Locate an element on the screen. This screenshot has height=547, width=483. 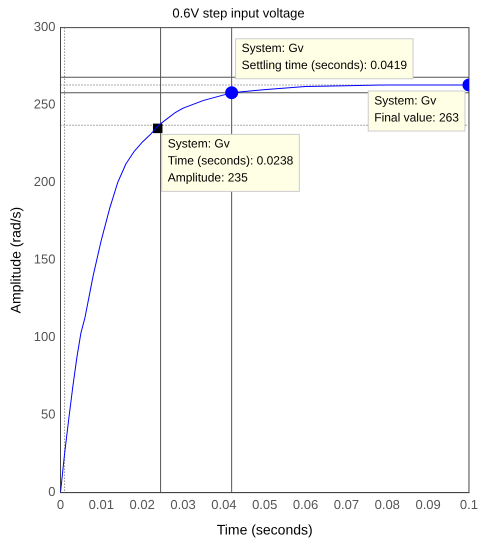
y-tick-label: 0 is located at coordinates (52, 492).